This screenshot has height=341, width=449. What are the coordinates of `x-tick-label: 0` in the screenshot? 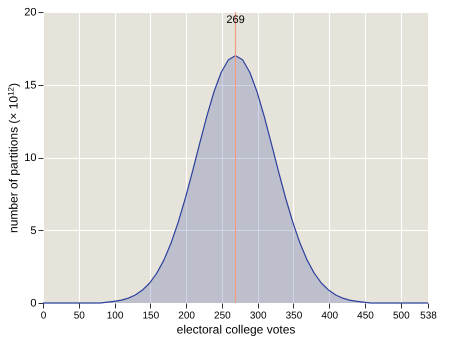 It's located at (43, 316).